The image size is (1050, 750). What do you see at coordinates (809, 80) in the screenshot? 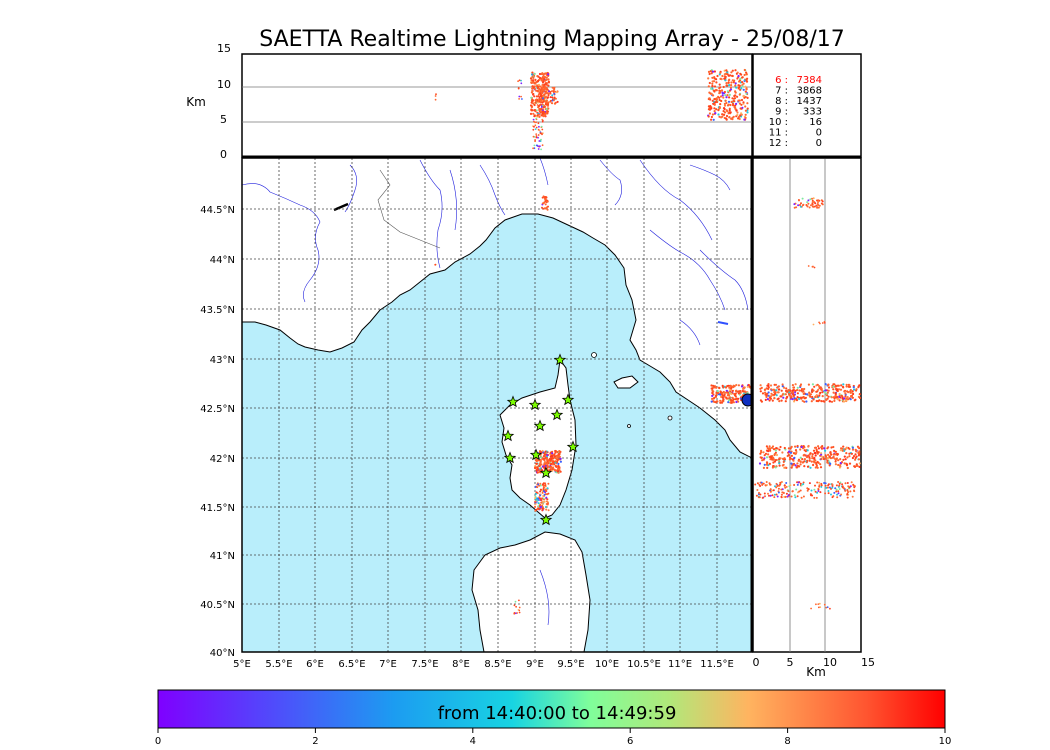
I see `station-count-value: 7384` at bounding box center [809, 80].